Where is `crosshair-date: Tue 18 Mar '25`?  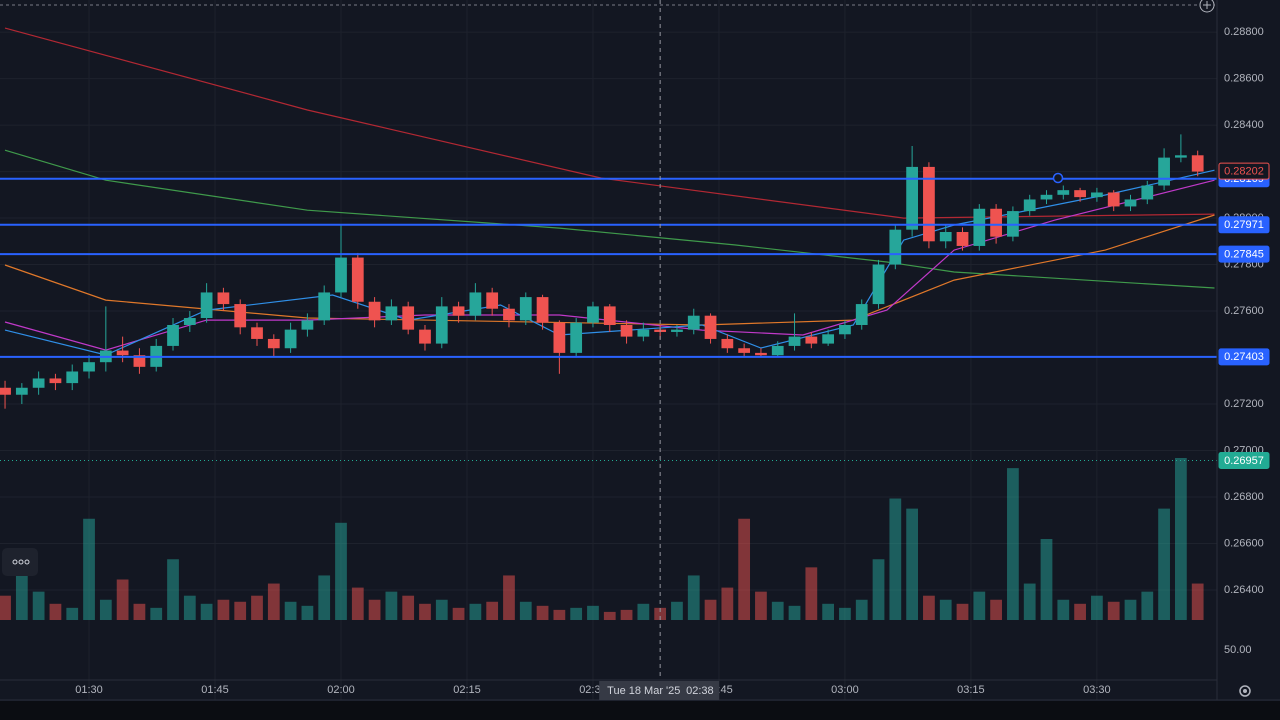 crosshair-date: Tue 18 Mar '25 is located at coordinates (643, 691).